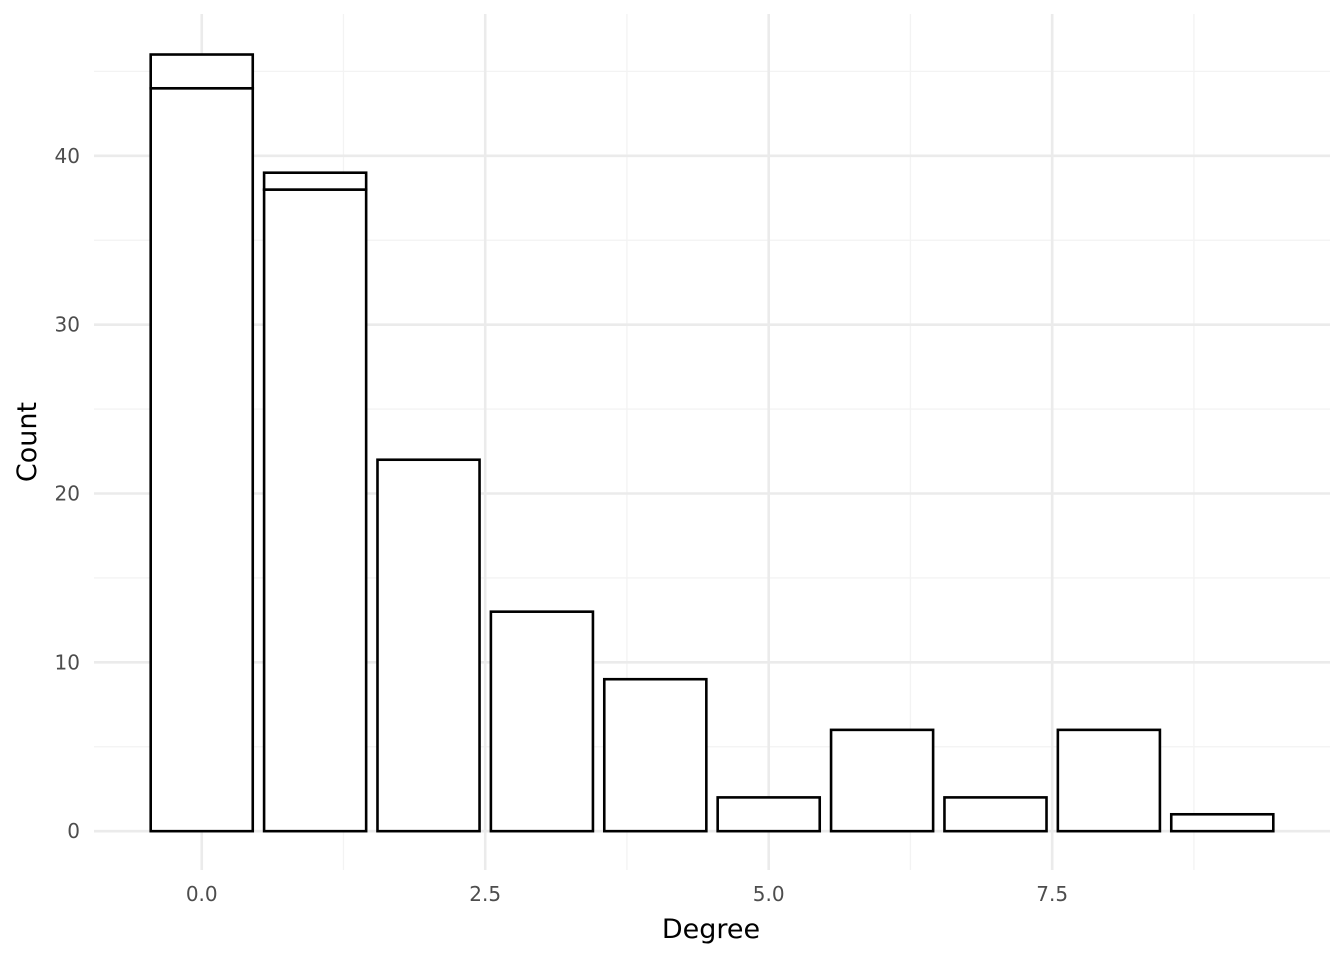  Describe the element at coordinates (485, 894) in the screenshot. I see `x-tick-label: 2.5` at that location.